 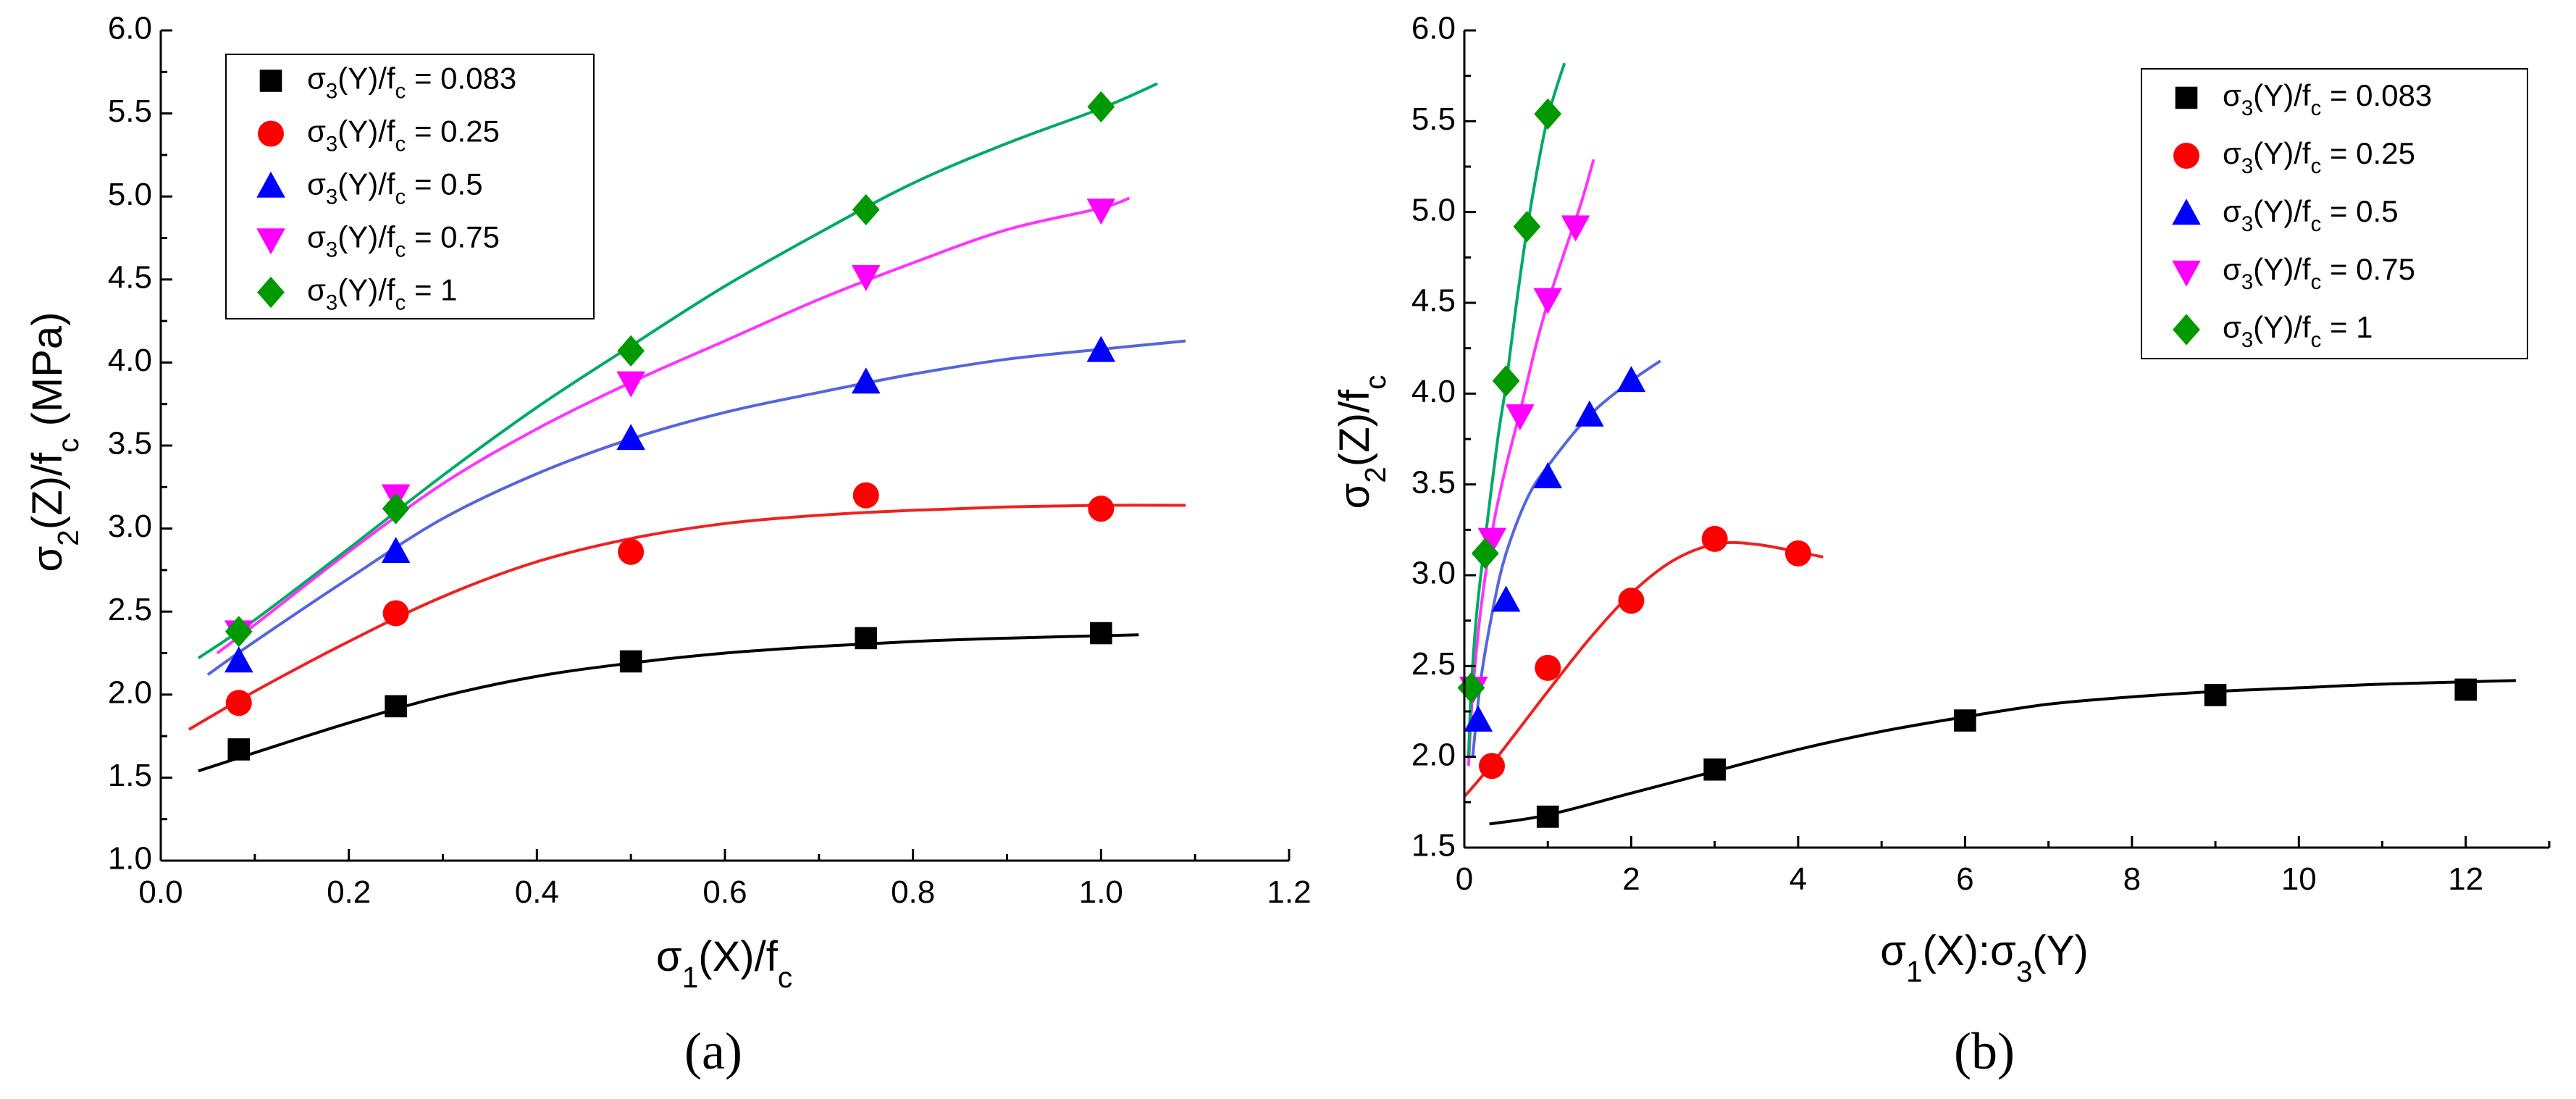 What do you see at coordinates (160, 892) in the screenshot?
I see `x-tick-label: 0.0` at bounding box center [160, 892].